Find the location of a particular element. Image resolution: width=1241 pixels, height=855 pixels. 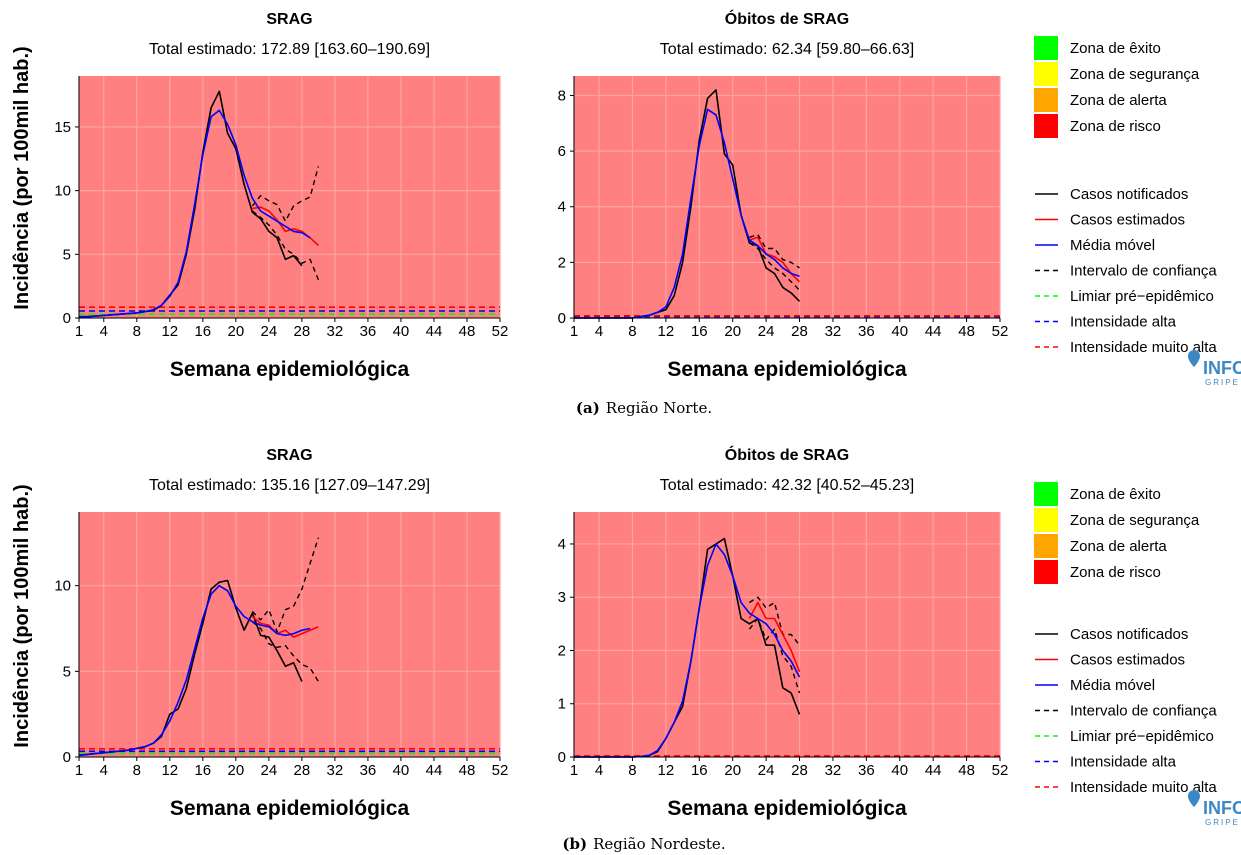

logo-pin-icon is located at coordinates (1194, 358).